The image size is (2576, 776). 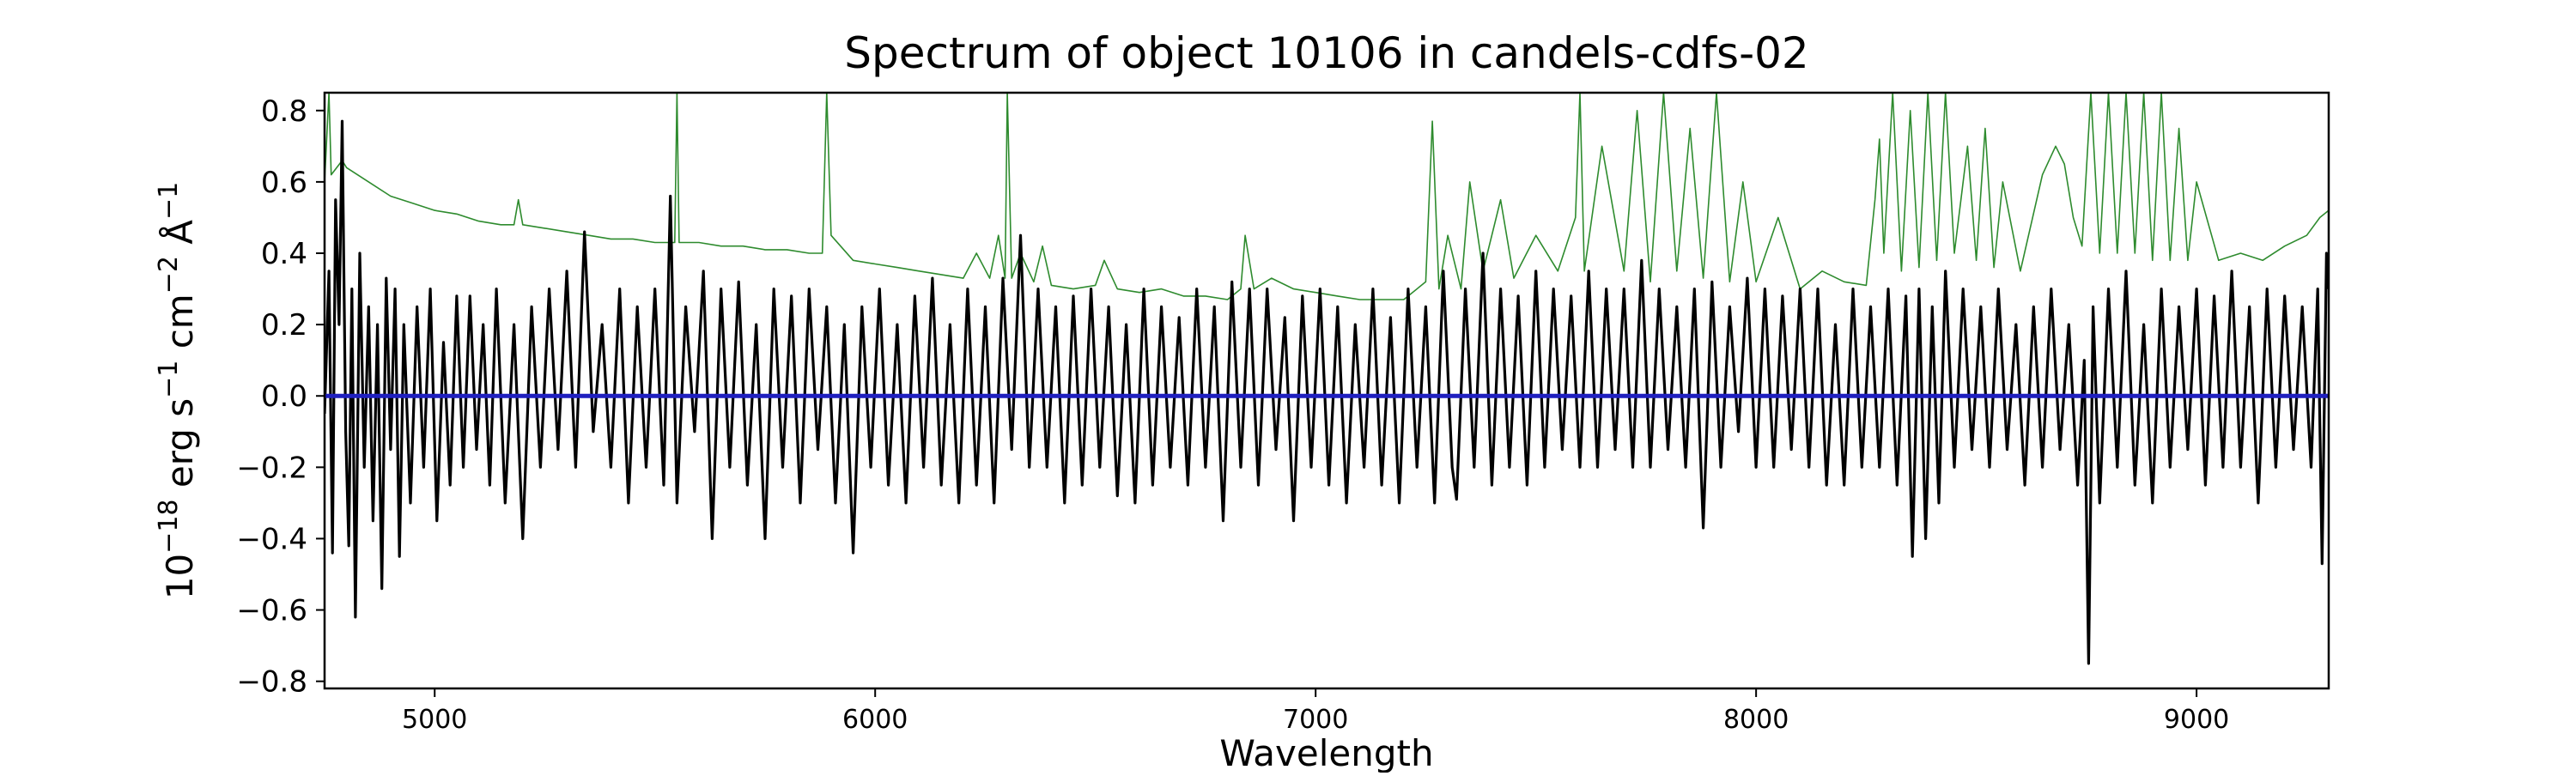 What do you see at coordinates (271, 539) in the screenshot?
I see `y-tick-label: −0.4` at bounding box center [271, 539].